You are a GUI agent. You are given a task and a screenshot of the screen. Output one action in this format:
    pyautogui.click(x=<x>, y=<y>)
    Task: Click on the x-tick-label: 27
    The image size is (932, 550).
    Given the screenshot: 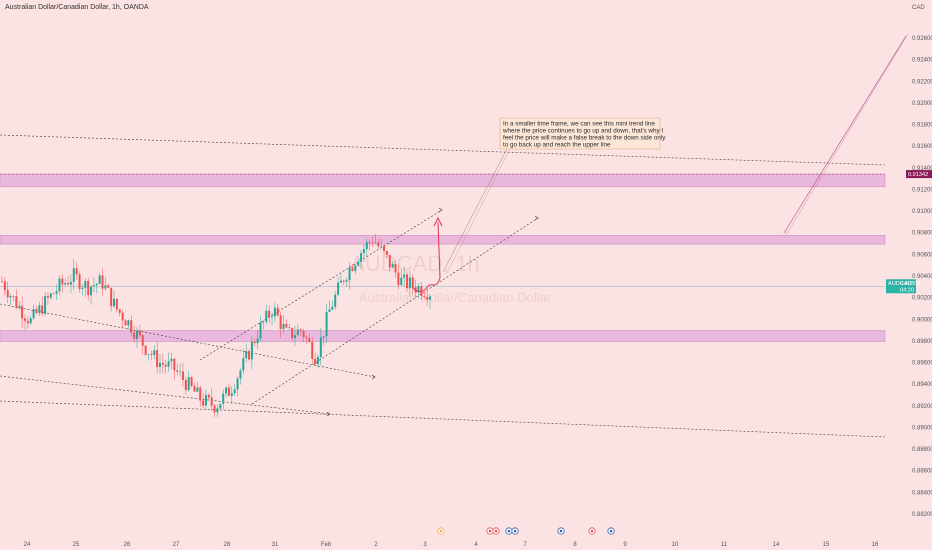 What is the action you would take?
    pyautogui.click(x=176, y=545)
    